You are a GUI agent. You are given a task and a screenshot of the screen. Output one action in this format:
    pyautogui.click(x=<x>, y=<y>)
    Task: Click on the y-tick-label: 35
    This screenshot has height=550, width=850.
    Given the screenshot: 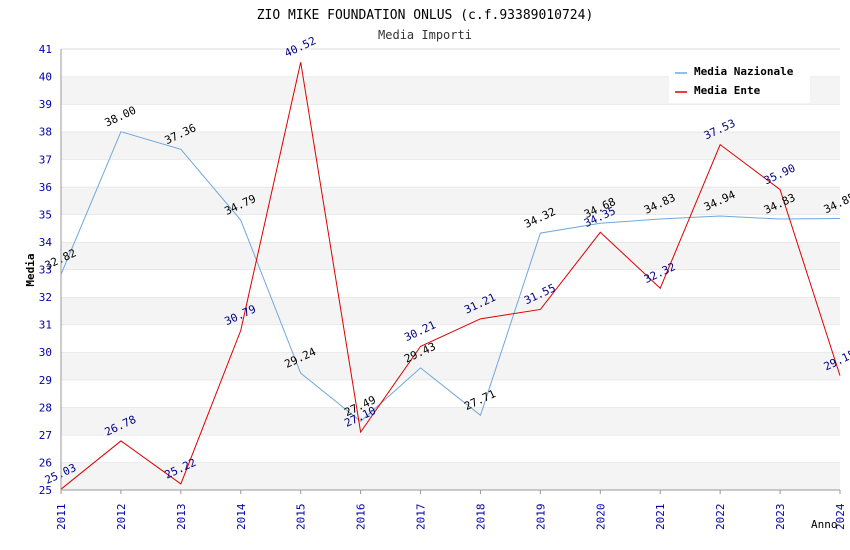 What is the action you would take?
    pyautogui.click(x=45, y=214)
    